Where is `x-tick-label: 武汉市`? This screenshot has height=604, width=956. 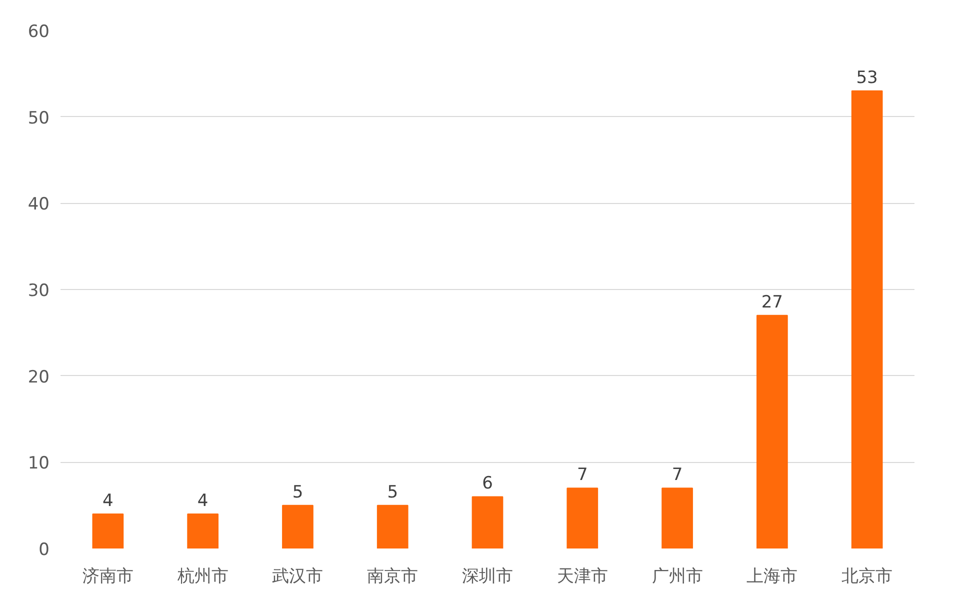 x-tick-label: 武汉市 is located at coordinates (298, 576).